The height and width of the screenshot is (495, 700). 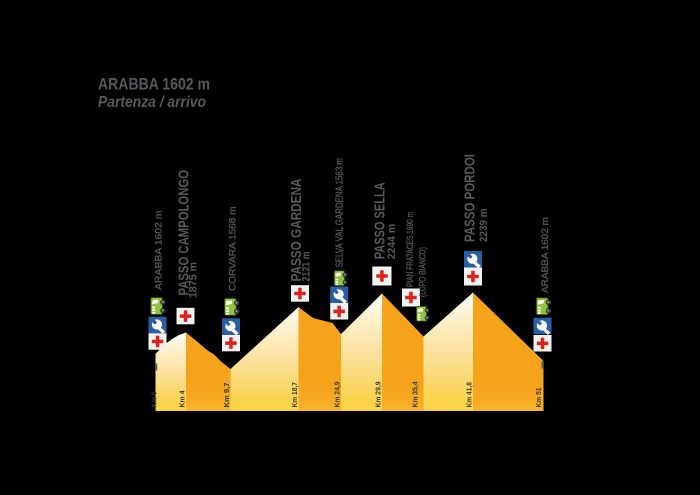 I want to click on svg-text: Km 9,7, so click(x=226, y=395).